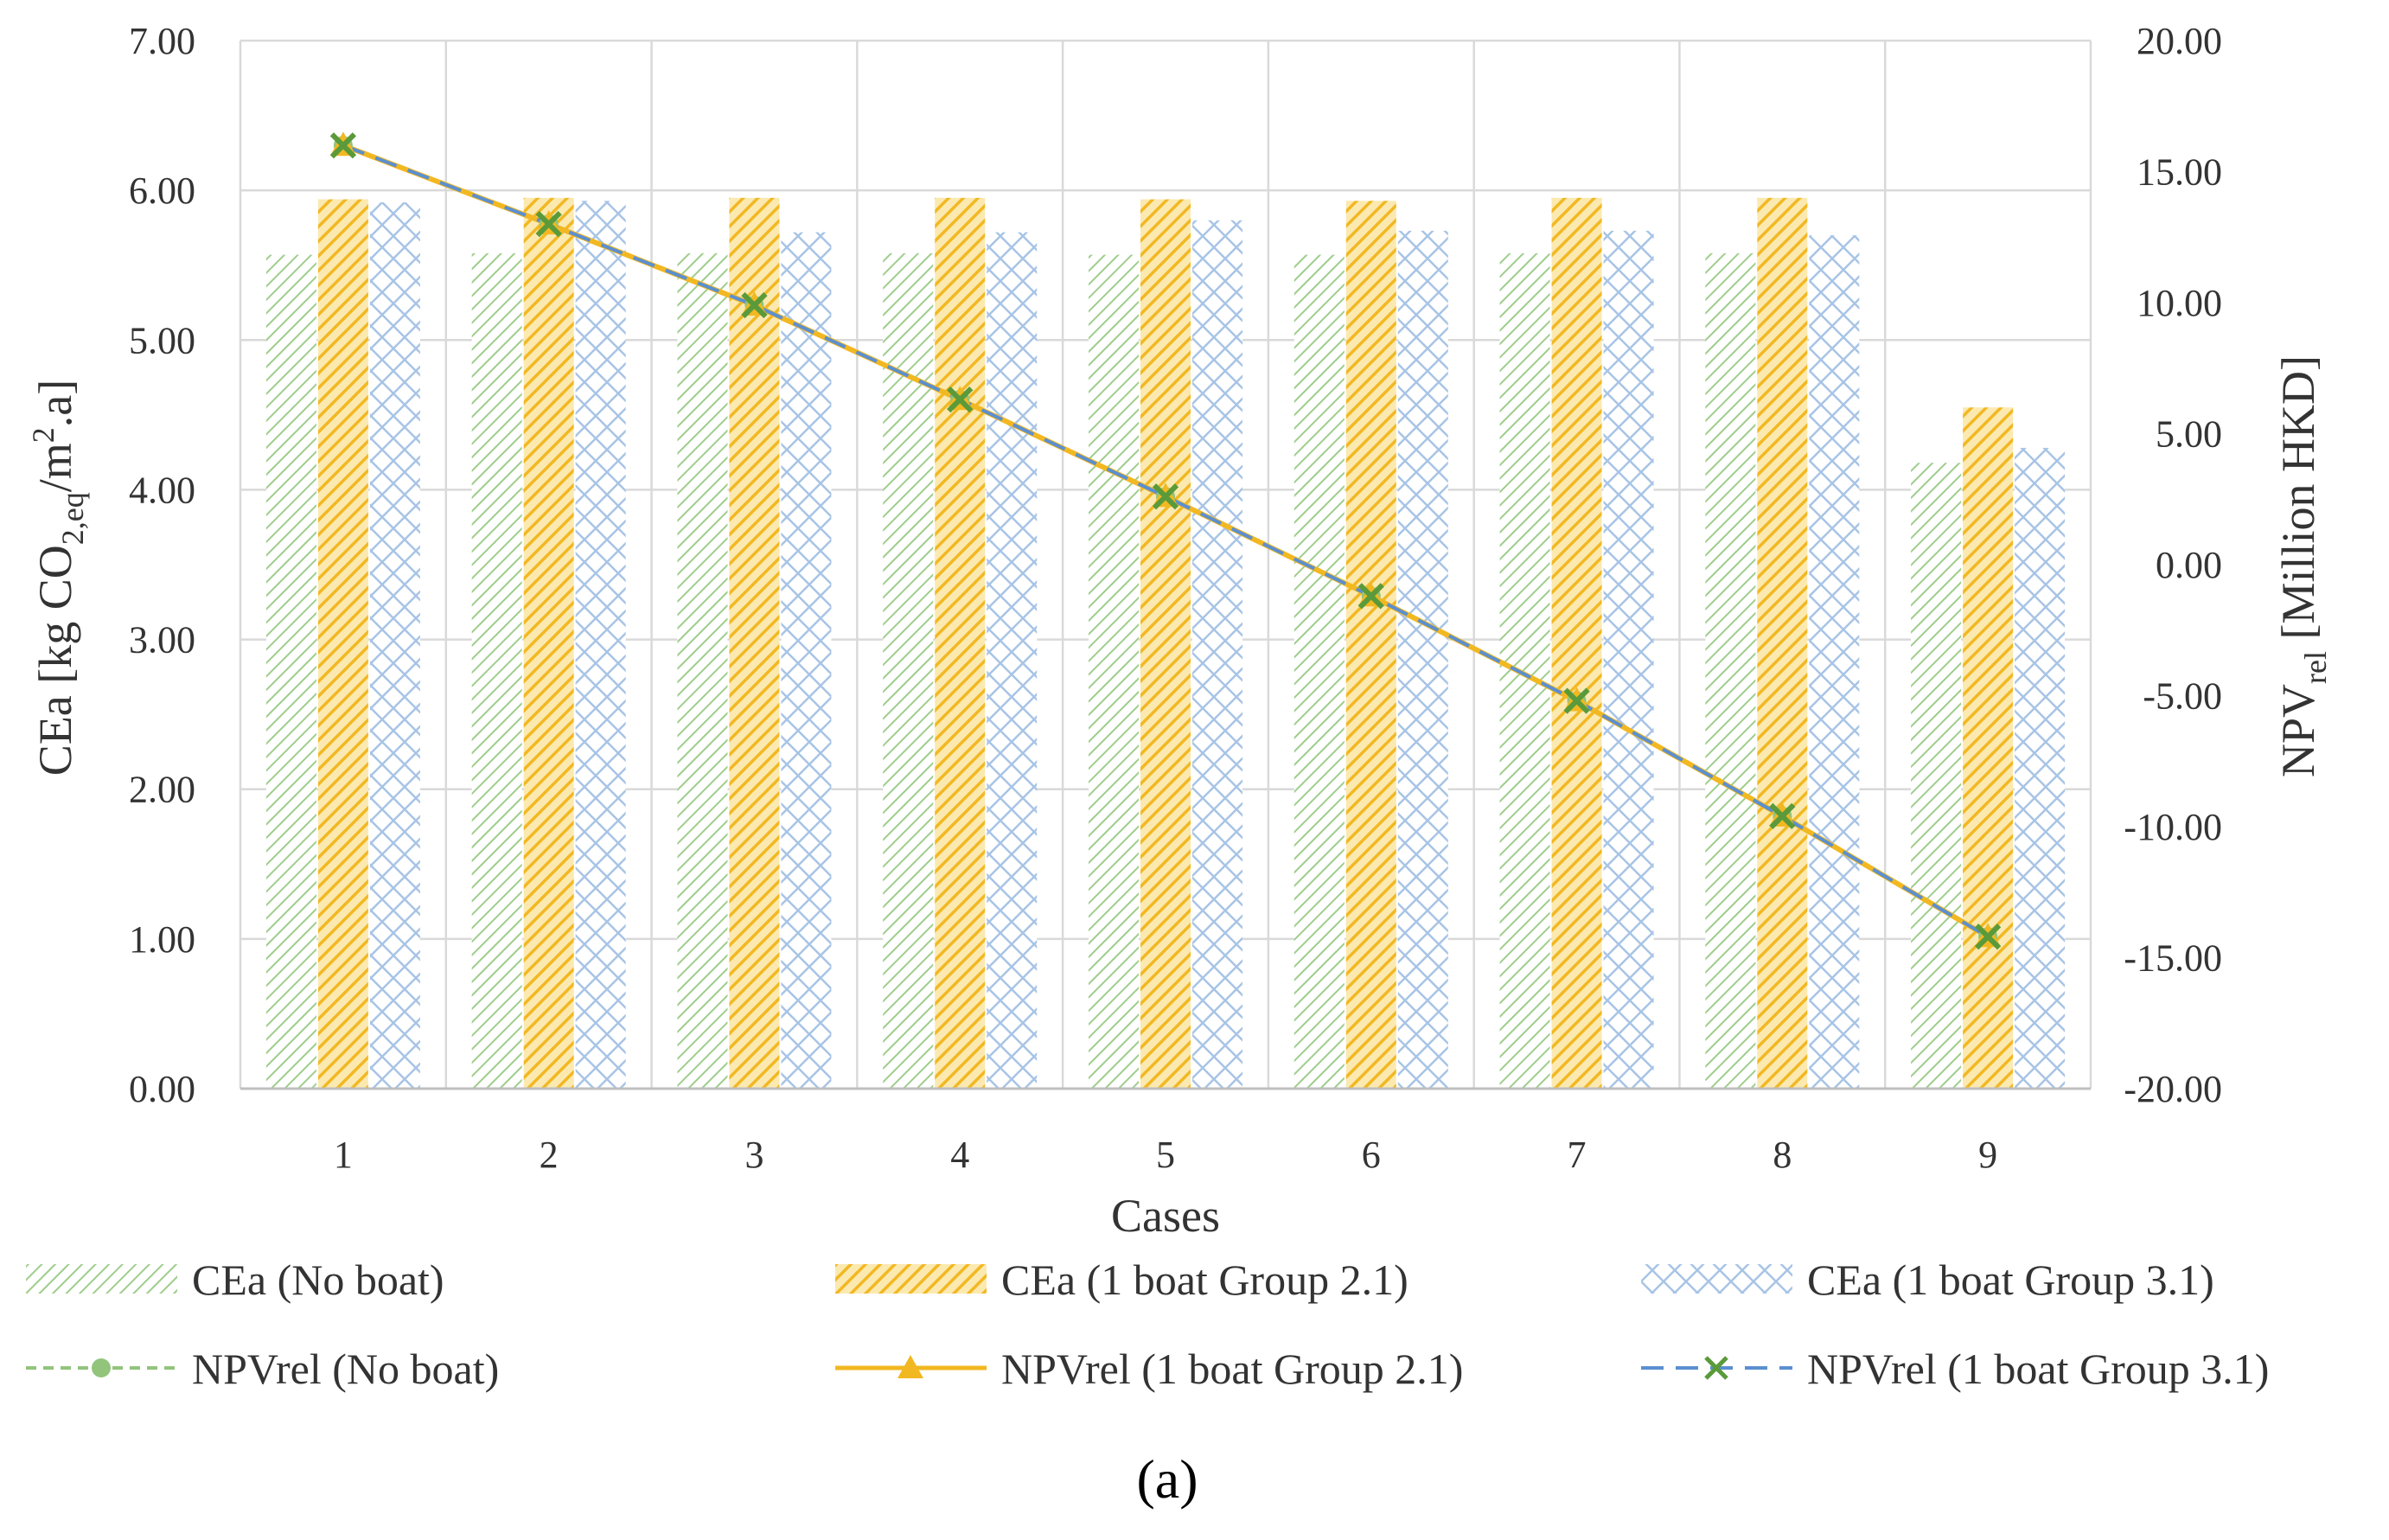 This screenshot has height=1540, width=2389. Describe the element at coordinates (1783, 1155) in the screenshot. I see `x-tick-label: 8` at that location.